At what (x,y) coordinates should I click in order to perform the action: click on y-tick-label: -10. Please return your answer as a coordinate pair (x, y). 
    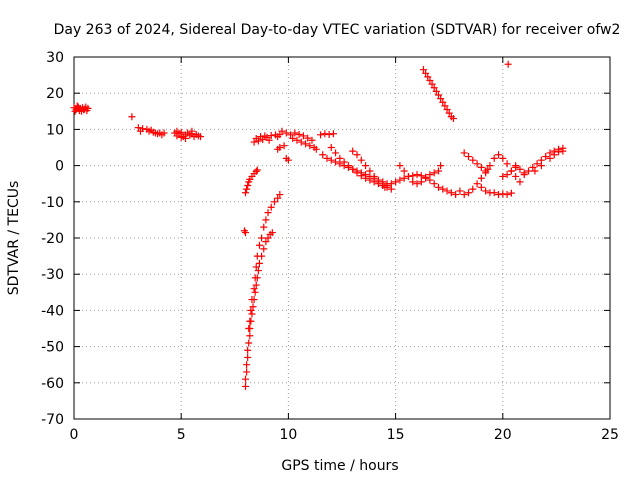
    Looking at the image, I should click on (52, 203).